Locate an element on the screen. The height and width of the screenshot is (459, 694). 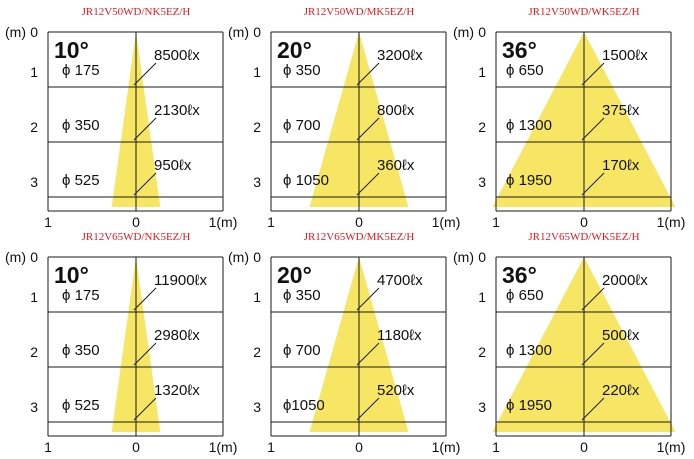
model-number: JR12V50WD/MK5EZ/H is located at coordinates (359, 12).